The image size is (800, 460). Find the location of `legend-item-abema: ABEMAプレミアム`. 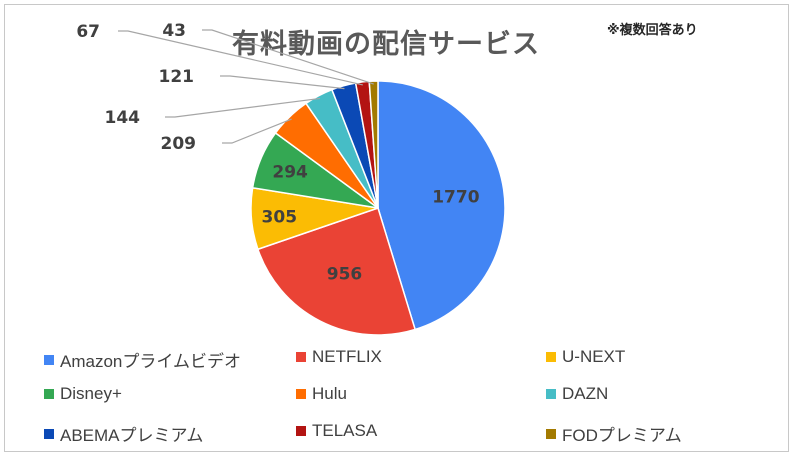

legend-item-abema: ABEMAプレミアム is located at coordinates (123, 433).